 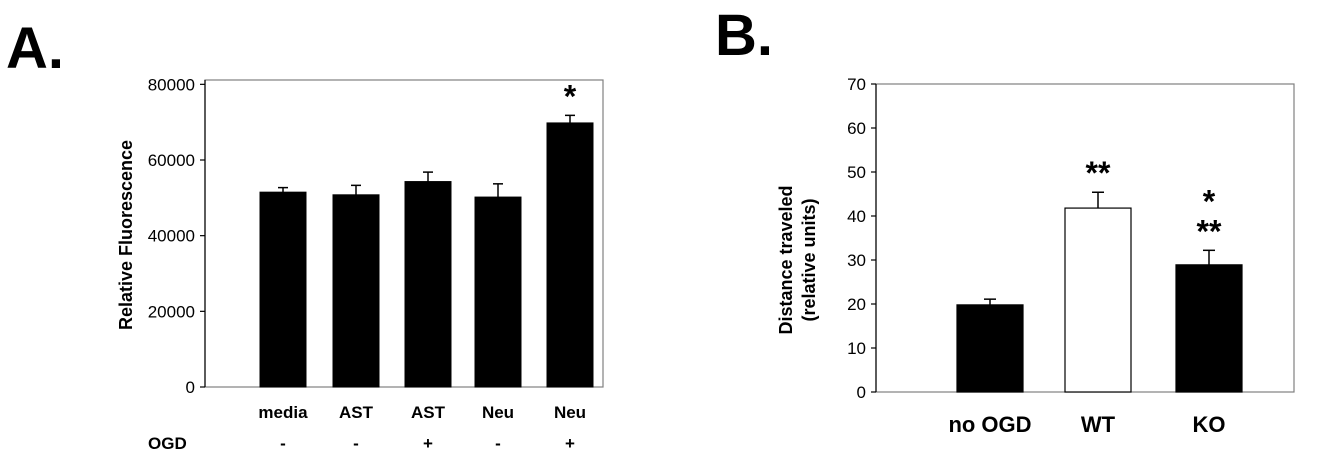 What do you see at coordinates (744, 35) in the screenshot?
I see `panel-b-letter: B.` at bounding box center [744, 35].